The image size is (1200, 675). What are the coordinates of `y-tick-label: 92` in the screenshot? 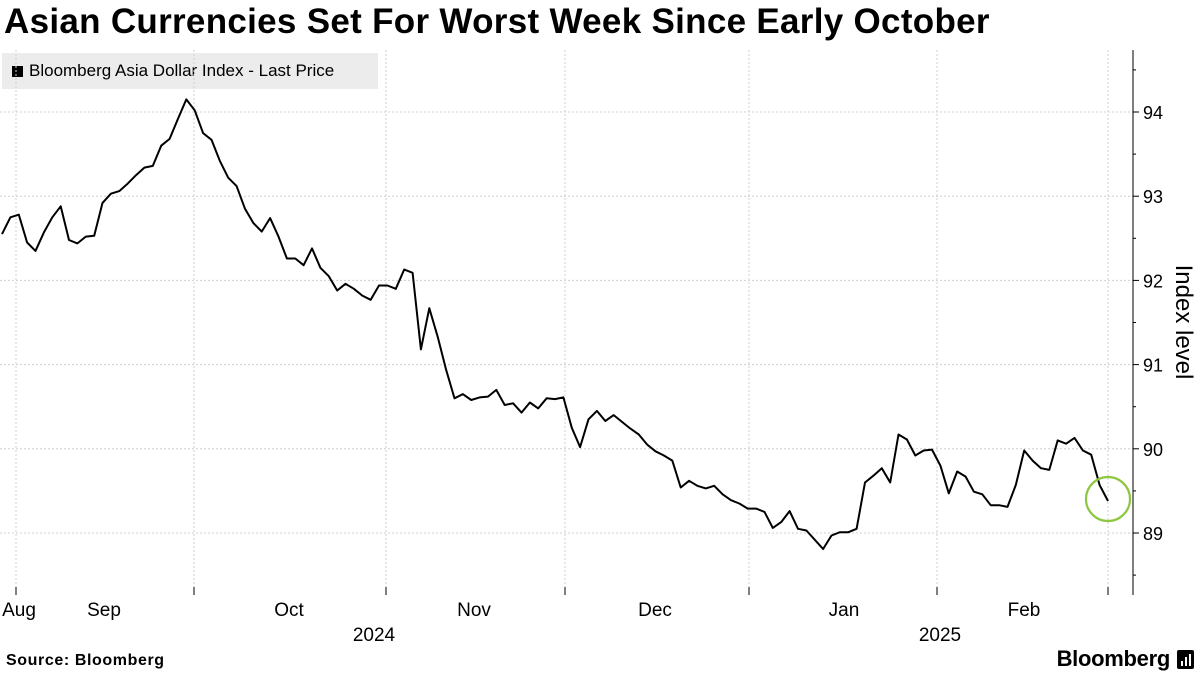 It's located at (1153, 281).